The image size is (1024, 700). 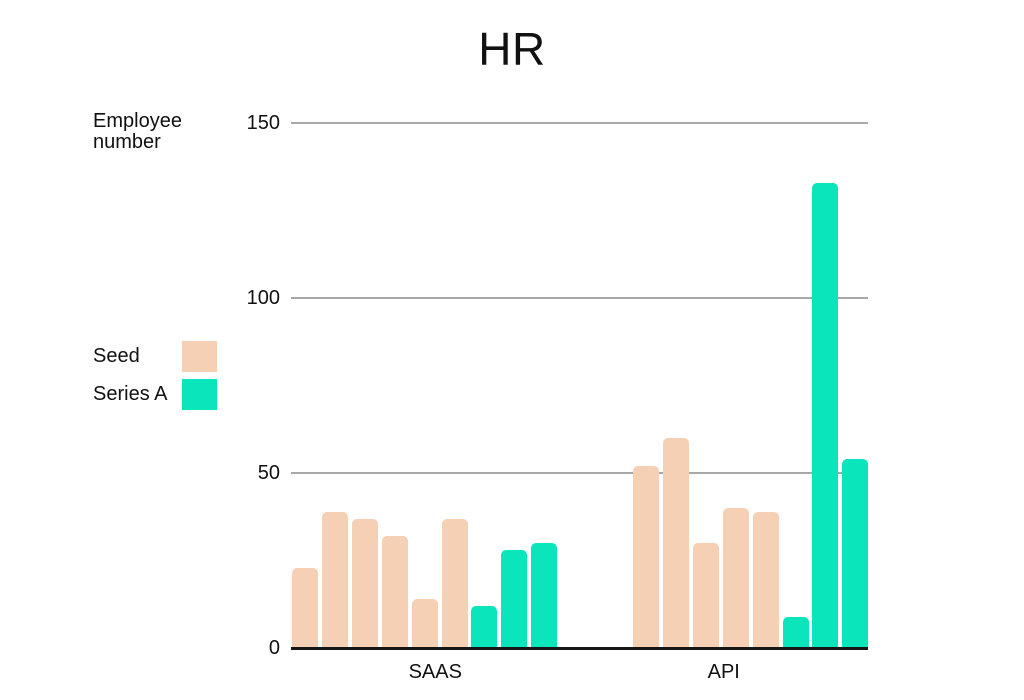 What do you see at coordinates (163, 356) in the screenshot?
I see `legend-item-seed: Seed` at bounding box center [163, 356].